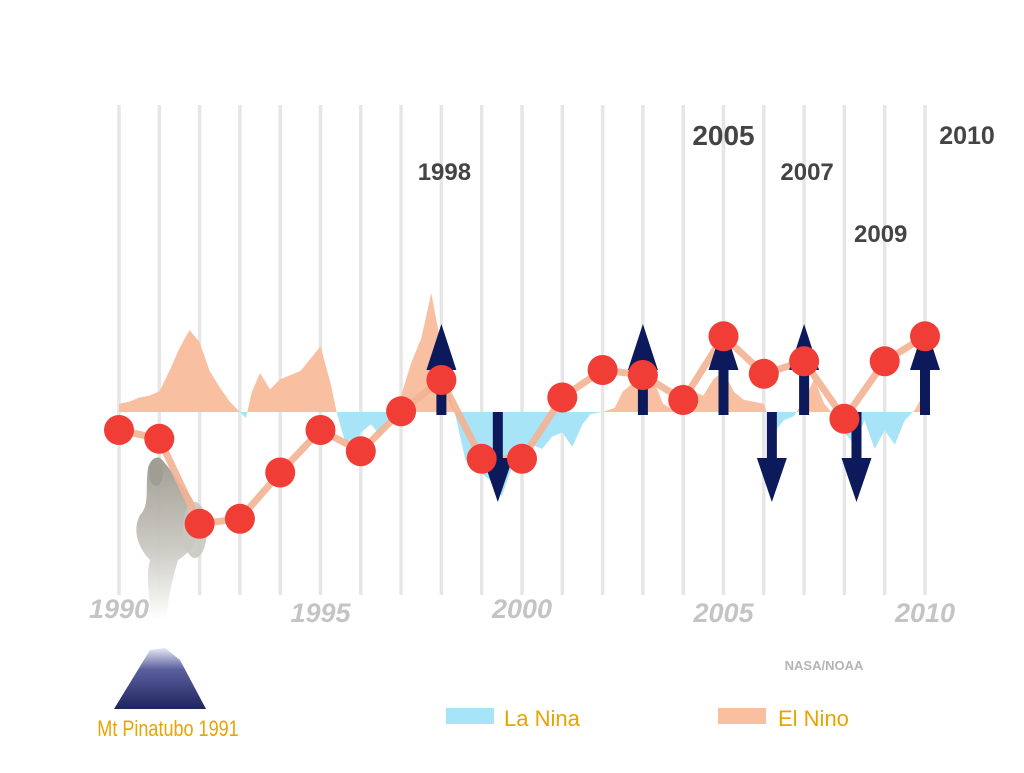  Describe the element at coordinates (239, 518) in the screenshot. I see `data-point-1993` at that location.